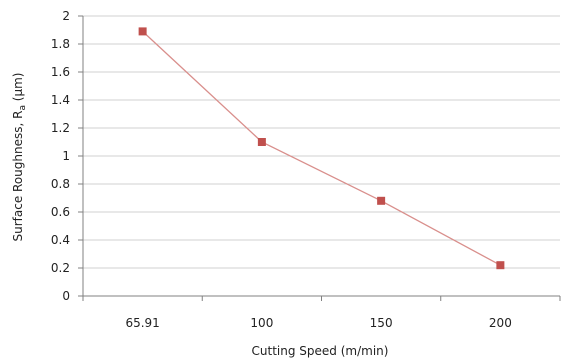  I want to click on y-tick-label: 1.2, so click(60, 128).